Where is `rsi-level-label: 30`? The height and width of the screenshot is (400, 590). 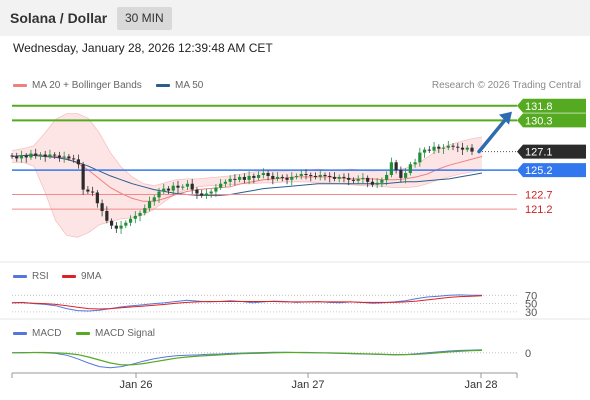 rsi-level-label: 30 is located at coordinates (531, 313).